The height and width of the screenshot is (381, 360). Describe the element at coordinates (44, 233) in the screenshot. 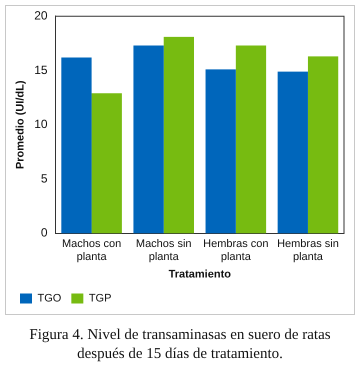

I see `y-tick-label: 0` at that location.